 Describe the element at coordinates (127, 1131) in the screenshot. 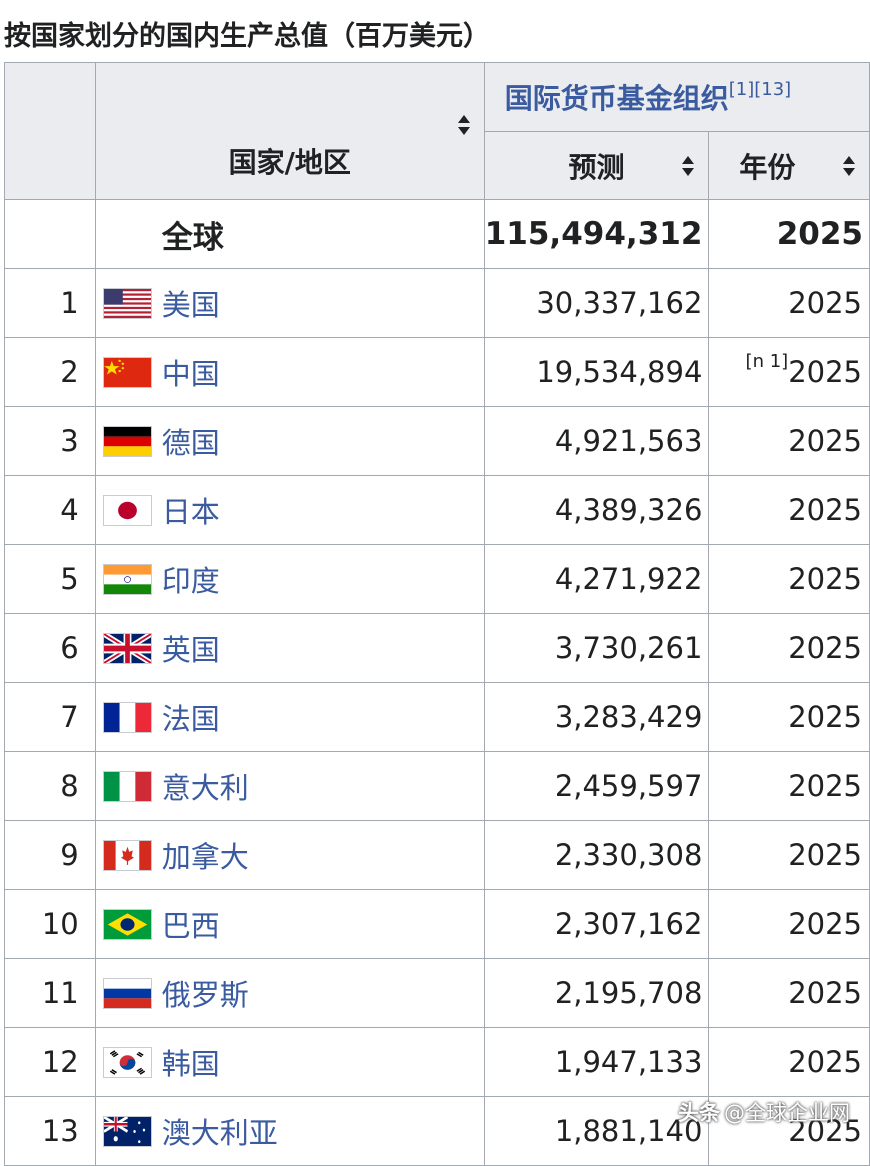

I see `au-flag-icon` at that location.